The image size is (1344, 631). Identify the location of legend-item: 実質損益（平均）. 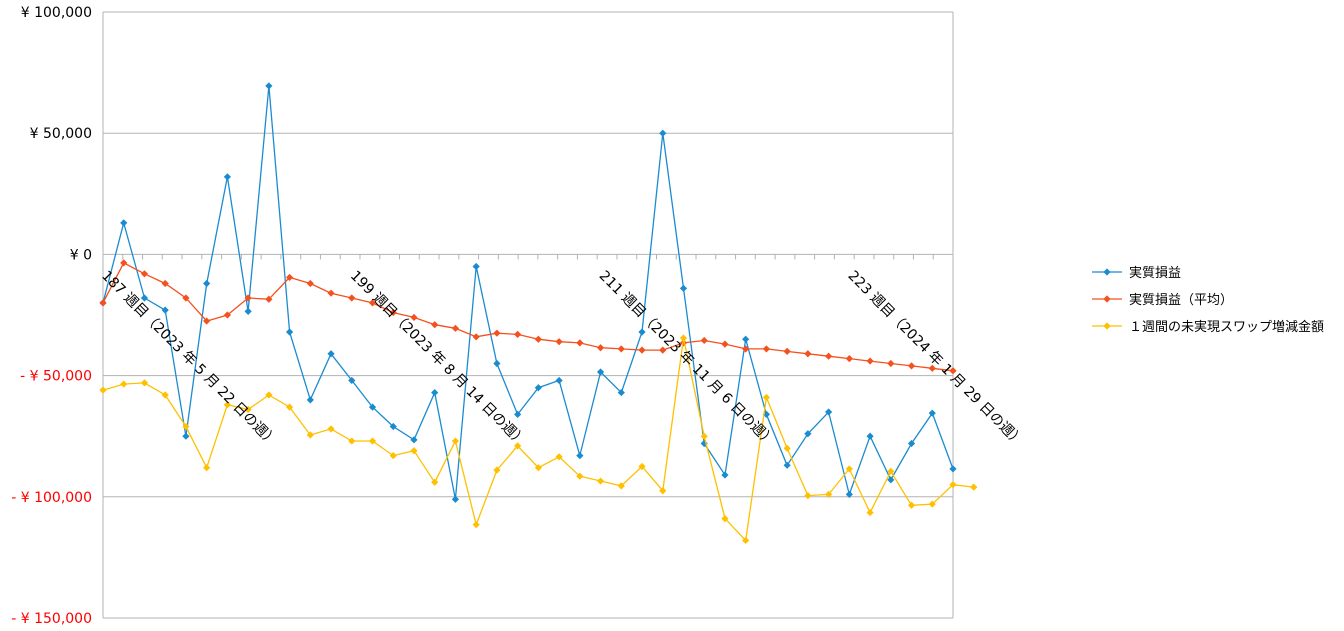
(1162, 300).